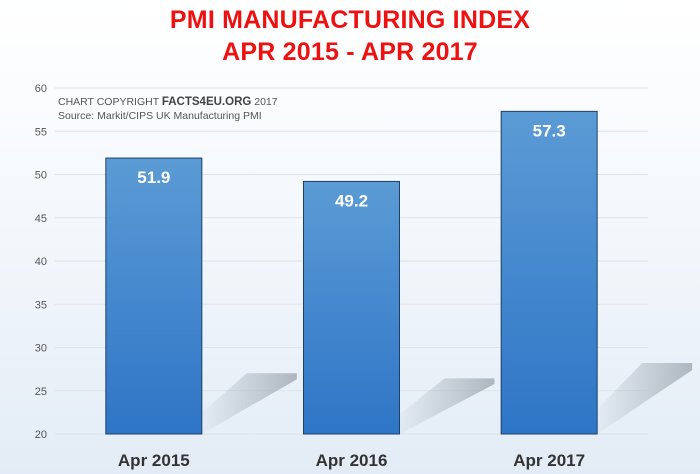 This screenshot has height=474, width=700. I want to click on x-tick-label: Apr 2016, so click(352, 460).